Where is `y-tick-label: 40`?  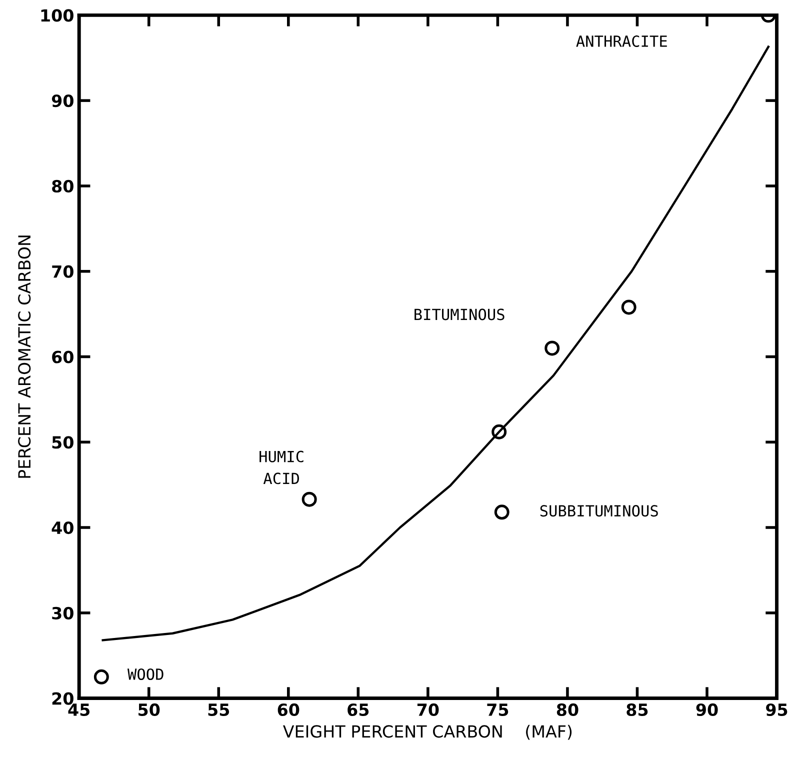 y-tick-label: 40 is located at coordinates (63, 527).